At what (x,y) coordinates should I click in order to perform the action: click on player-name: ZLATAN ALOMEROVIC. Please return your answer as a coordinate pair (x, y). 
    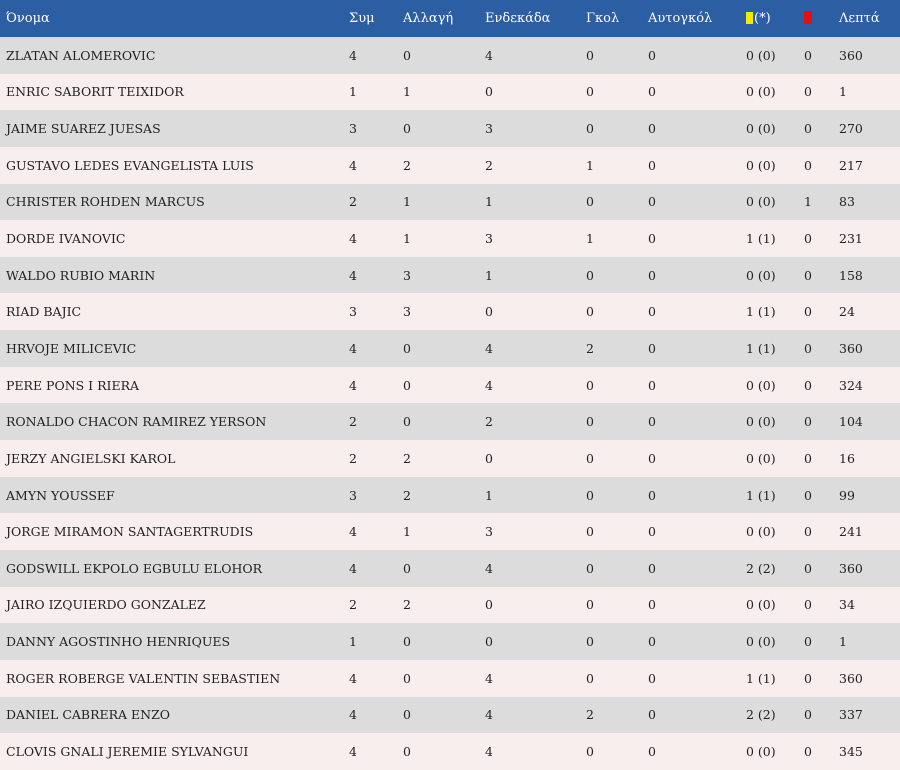
    Looking at the image, I should click on (81, 55).